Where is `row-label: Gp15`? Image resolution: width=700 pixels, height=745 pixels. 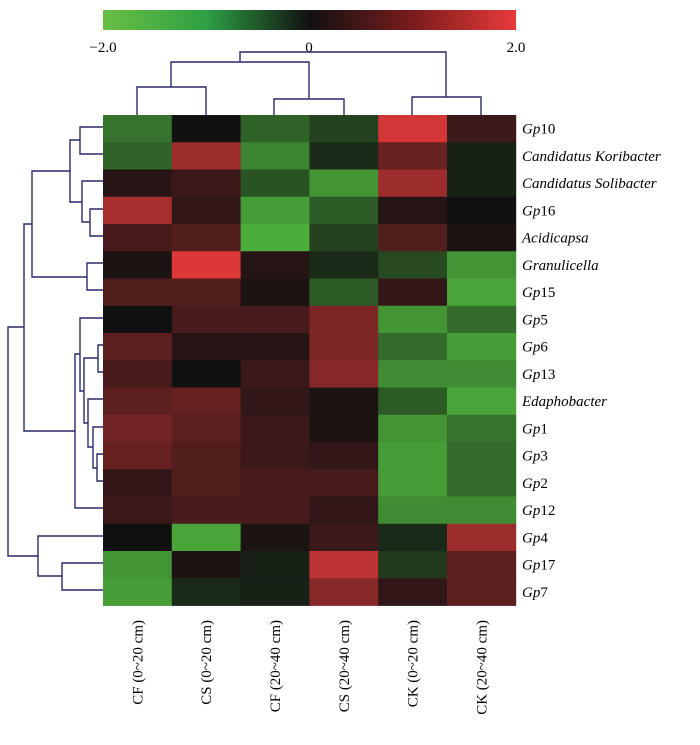
row-label: Gp15 is located at coordinates (538, 293).